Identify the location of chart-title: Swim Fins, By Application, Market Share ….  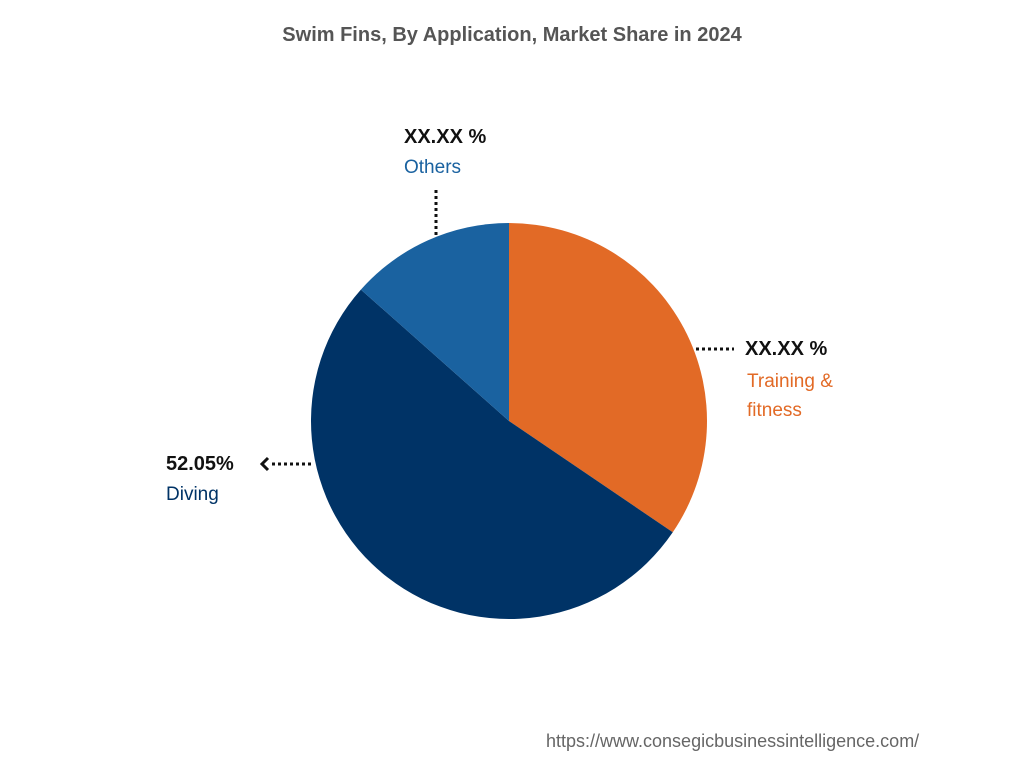
(512, 35).